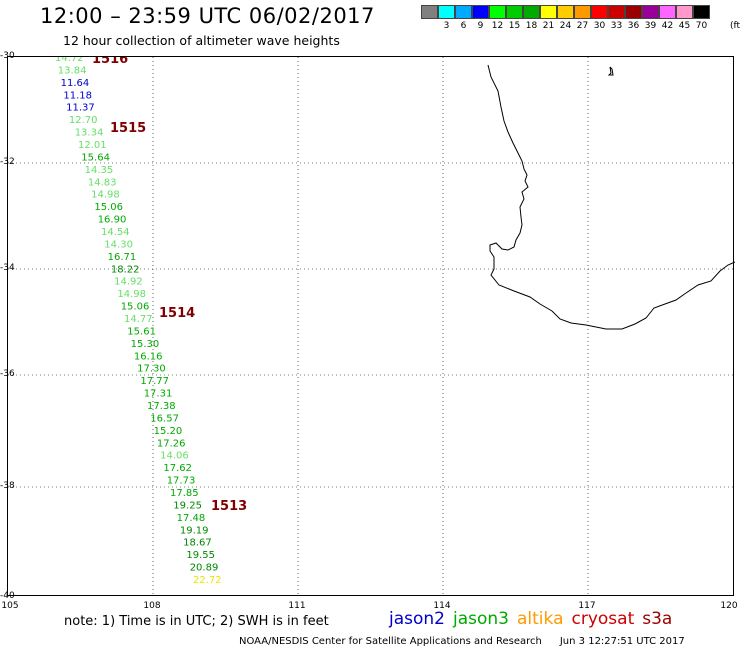  What do you see at coordinates (207, 16) in the screenshot?
I see `page-title: 12:00 – 23:59 UTC 06/02/2017` at bounding box center [207, 16].